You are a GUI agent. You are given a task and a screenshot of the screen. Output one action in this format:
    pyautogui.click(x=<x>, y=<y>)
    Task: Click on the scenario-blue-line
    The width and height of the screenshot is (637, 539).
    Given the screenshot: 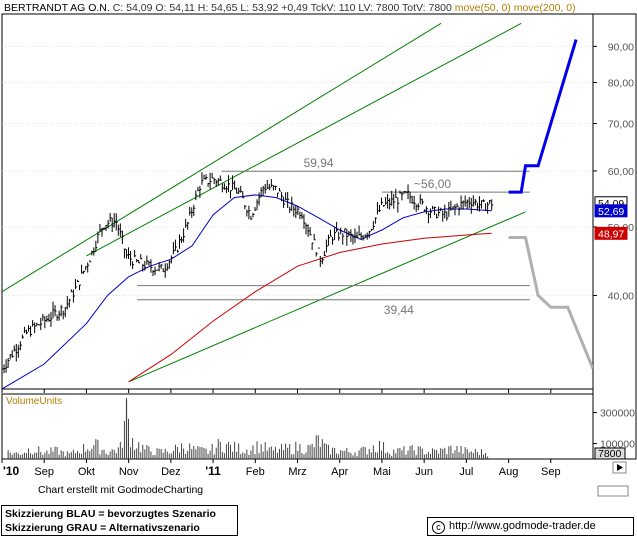 What is the action you would take?
    pyautogui.click(x=543, y=116)
    